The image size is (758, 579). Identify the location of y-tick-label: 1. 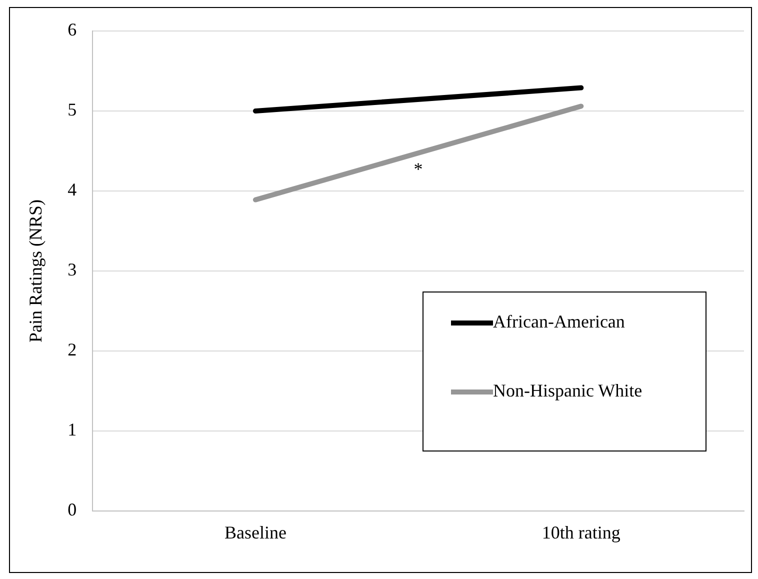
(72, 430).